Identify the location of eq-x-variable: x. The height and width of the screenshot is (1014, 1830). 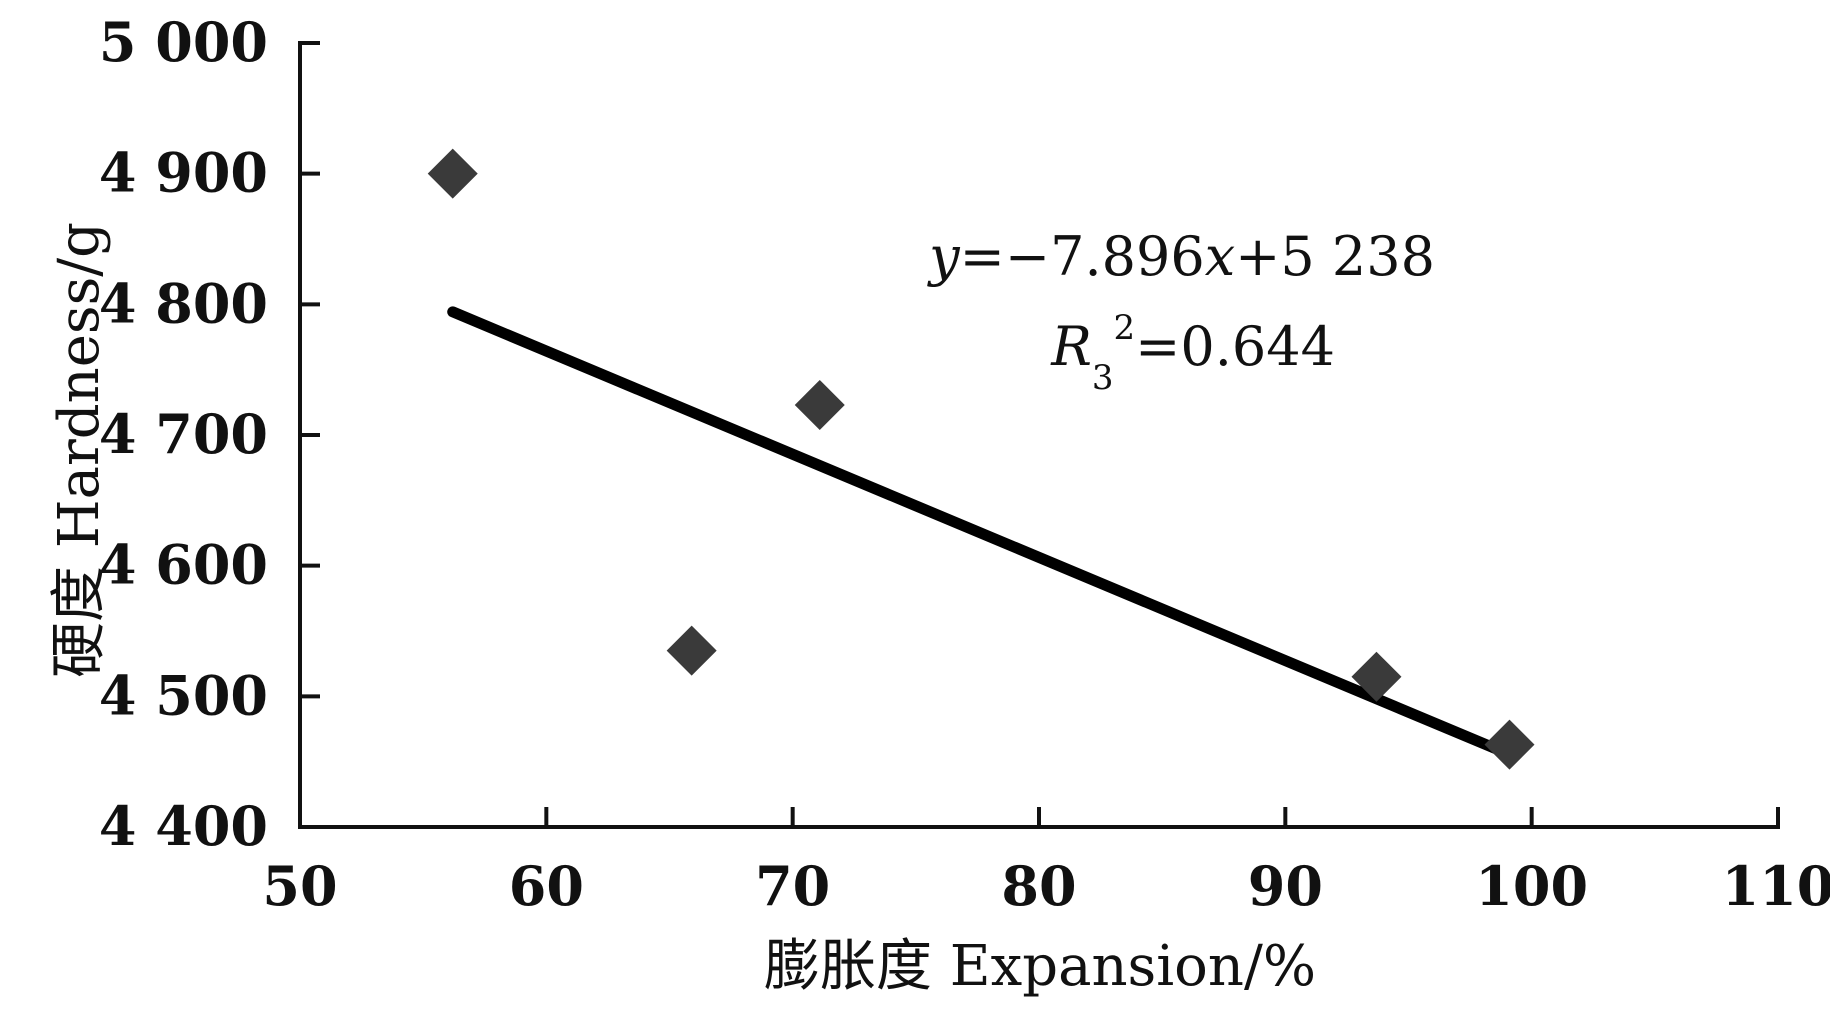
(1220, 256).